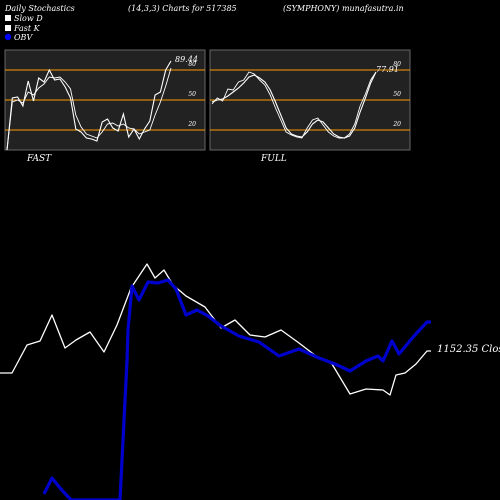 The width and height of the screenshot is (500, 500). What do you see at coordinates (396, 124) in the screenshot?
I see `full-level-label-20: 20` at bounding box center [396, 124].